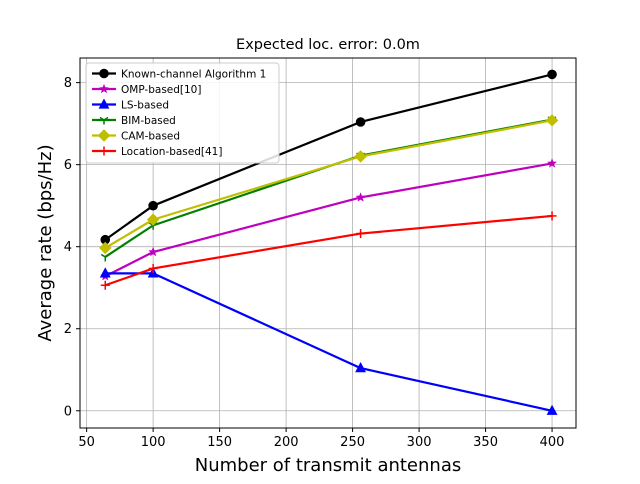 This screenshot has width=640, height=484. What do you see at coordinates (193, 74) in the screenshot?
I see `legend-label: Known-channel Algorithm 1` at bounding box center [193, 74].